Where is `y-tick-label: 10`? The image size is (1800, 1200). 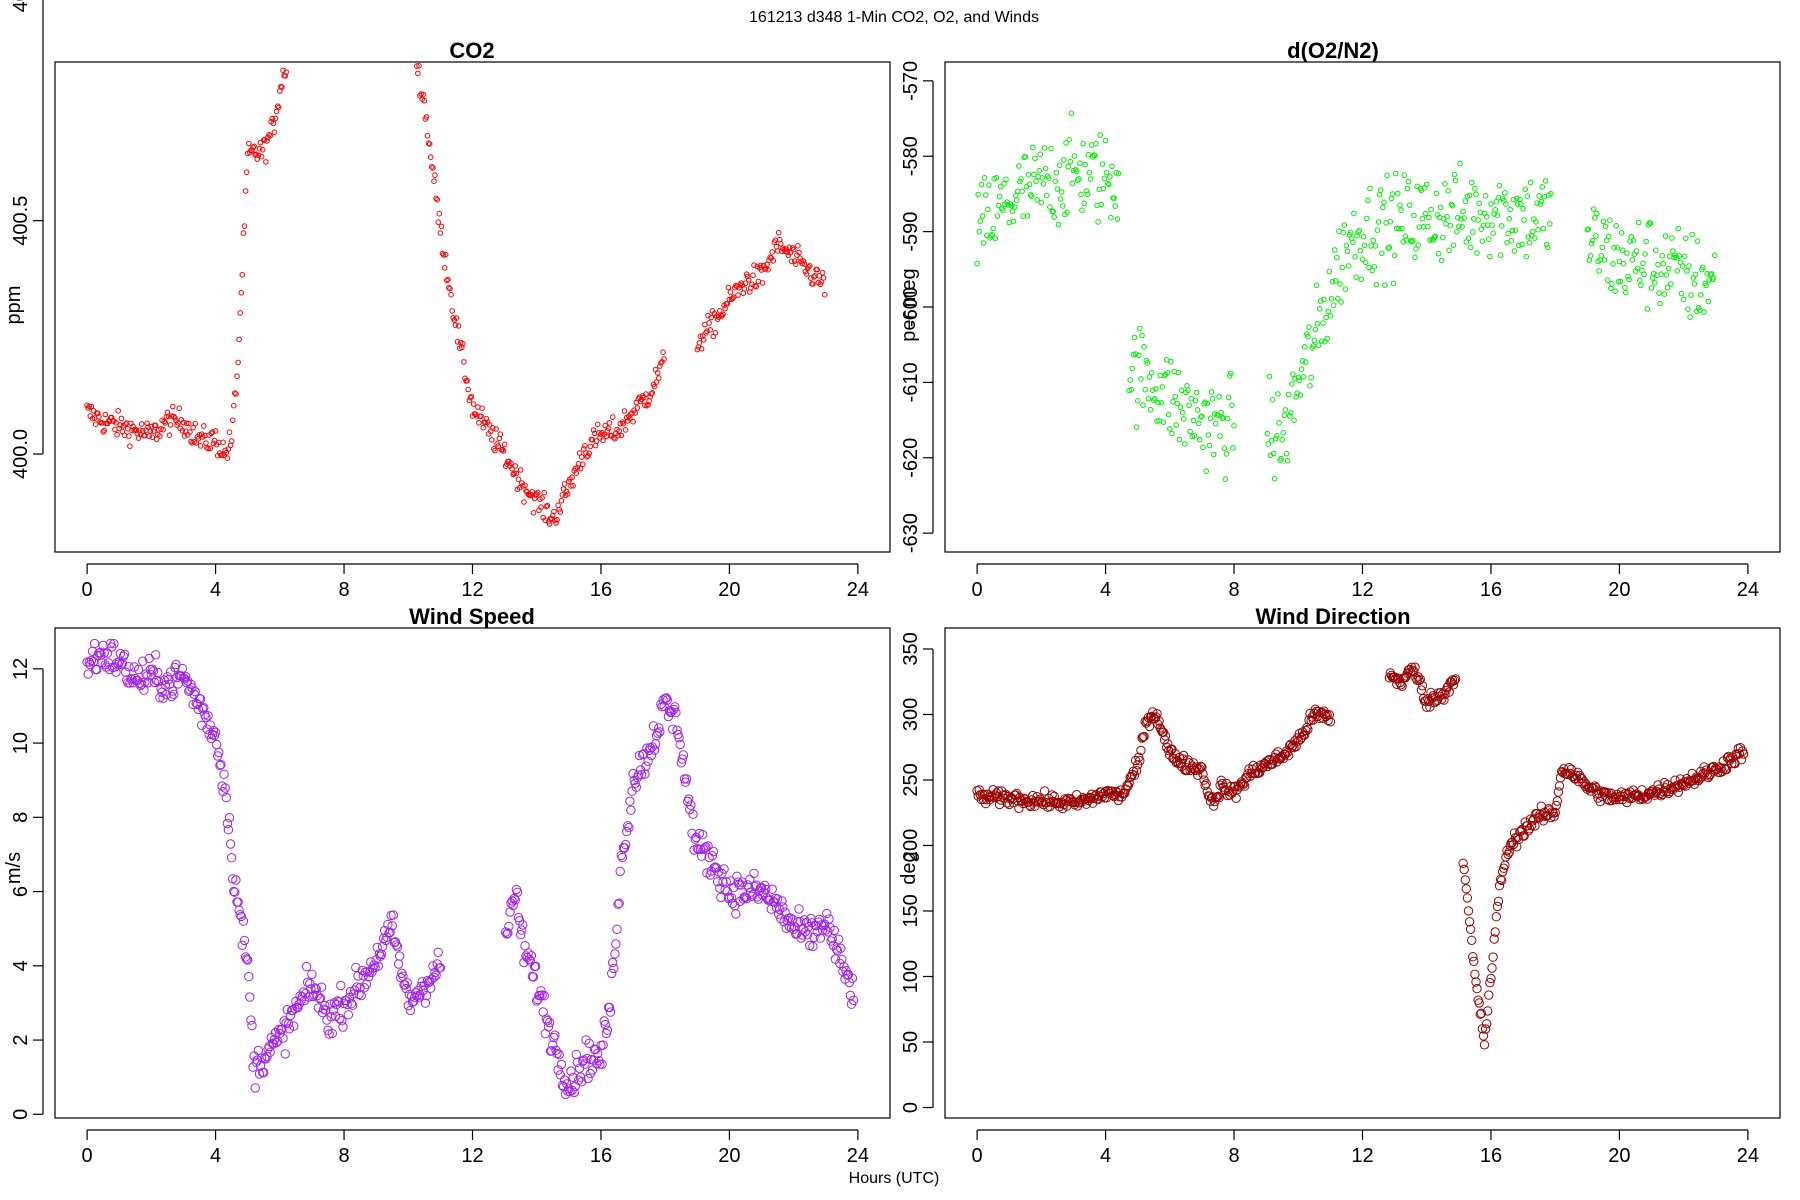
y-tick-label: 10 is located at coordinates (21, 743).